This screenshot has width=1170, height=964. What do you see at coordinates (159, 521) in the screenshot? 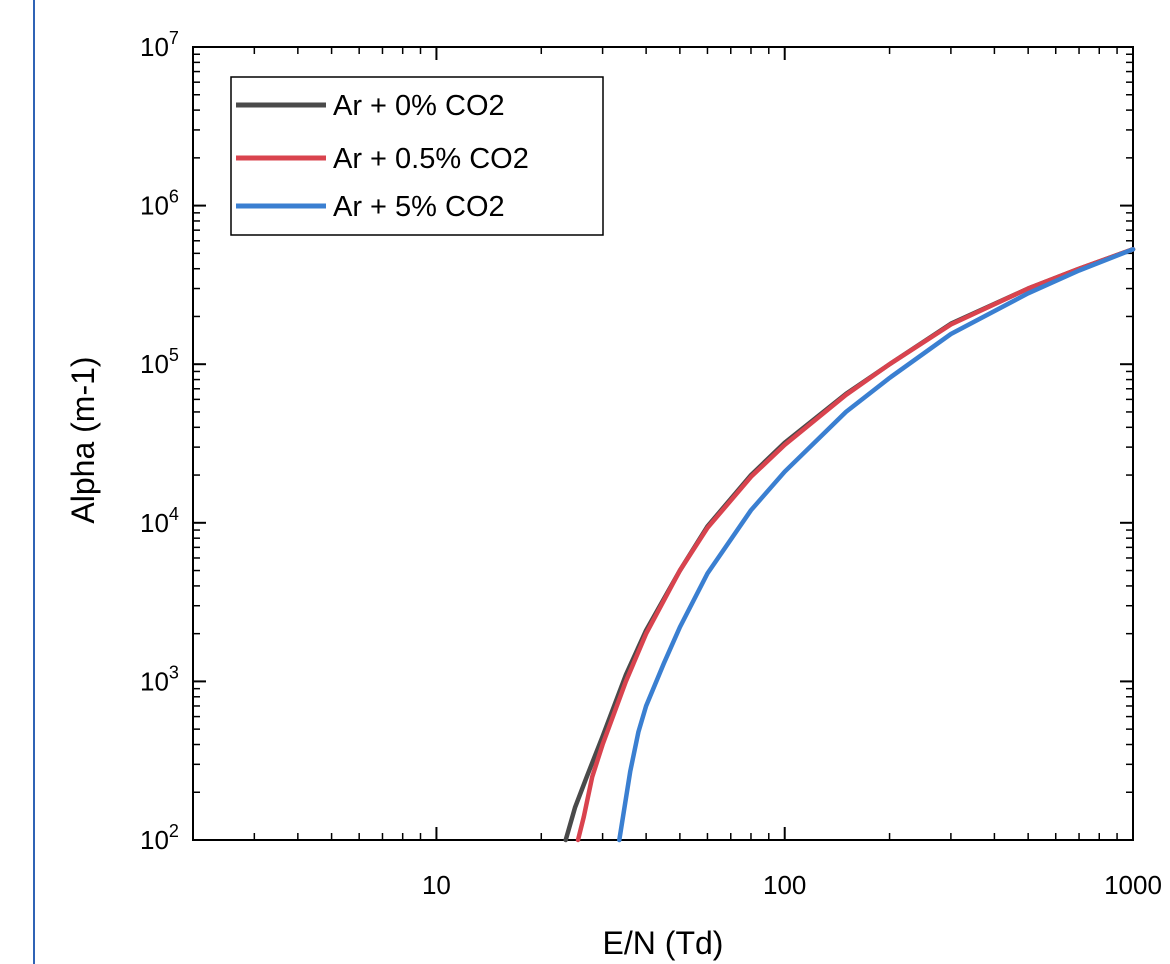
I see `y-tick-label: 10⁴` at bounding box center [159, 521].